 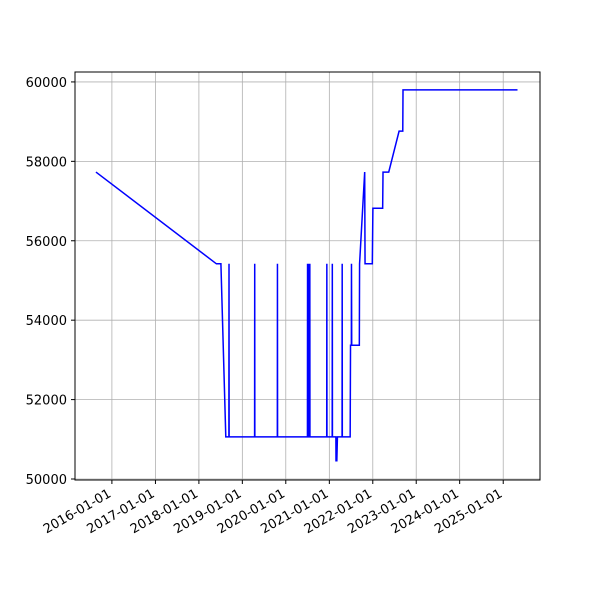 What do you see at coordinates (46, 401) in the screenshot?
I see `y-tick-label: 52000` at bounding box center [46, 401].